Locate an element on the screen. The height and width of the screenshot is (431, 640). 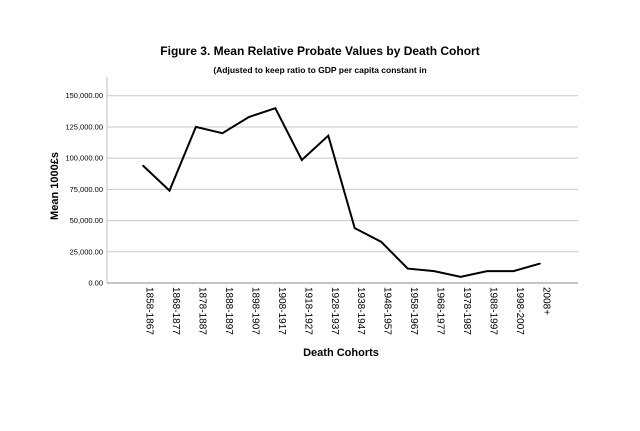
y-tick-label: 75,000.00 is located at coordinates (86, 189).